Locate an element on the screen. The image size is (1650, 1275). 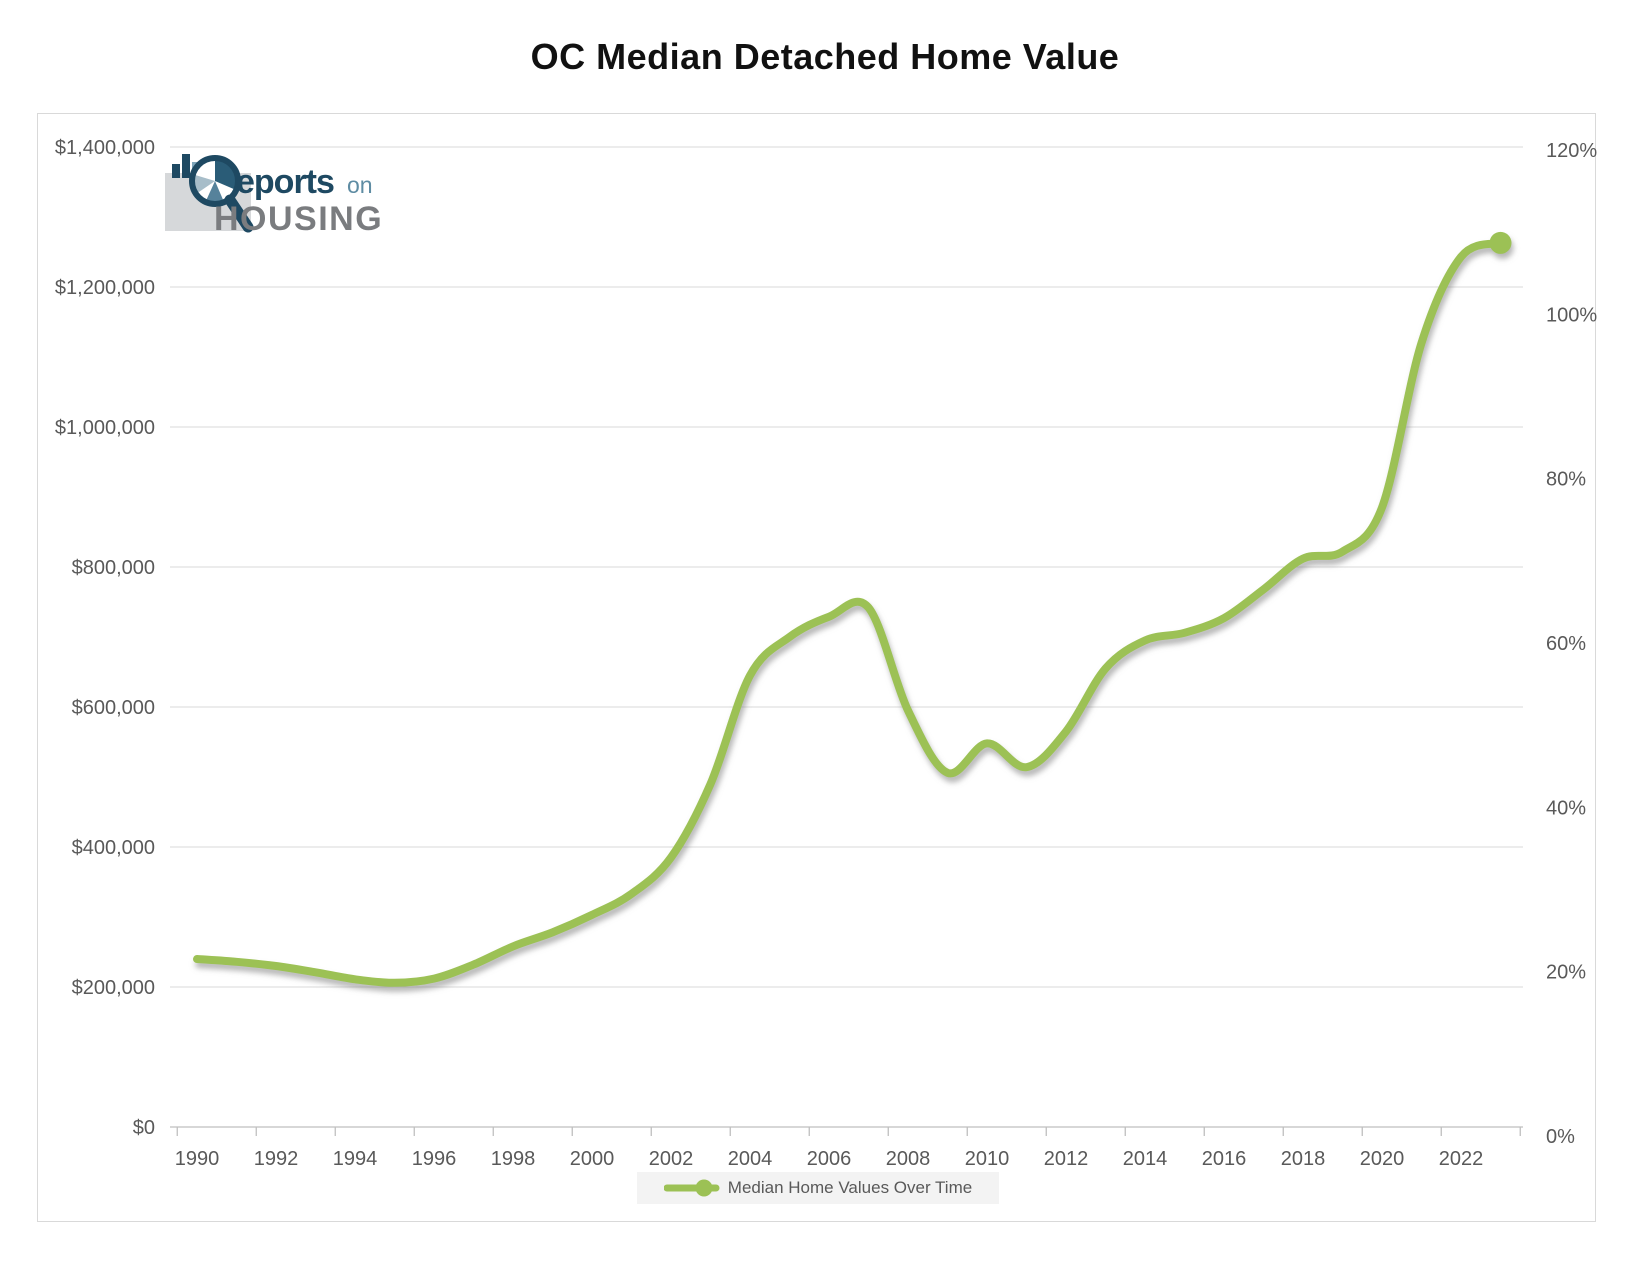
y-axis-right-tick-label: 60% is located at coordinates (1566, 644).